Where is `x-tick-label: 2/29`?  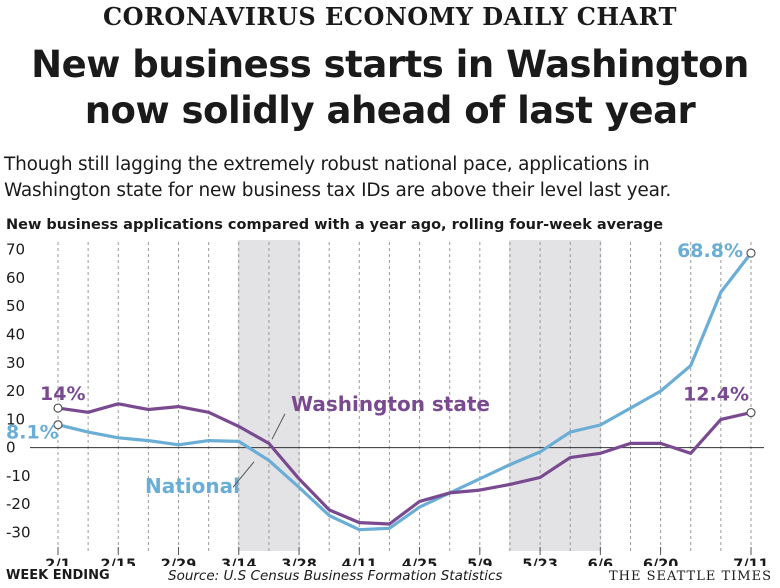
x-tick-label: 2/29 is located at coordinates (179, 561).